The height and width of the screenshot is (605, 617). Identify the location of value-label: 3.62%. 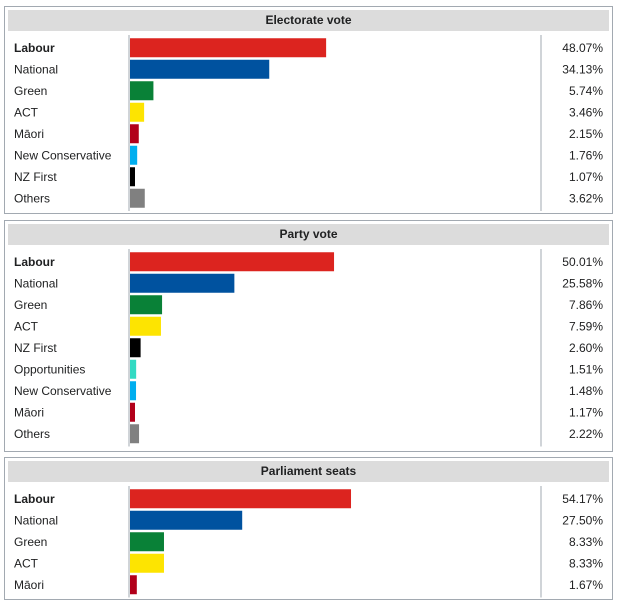
(586, 198).